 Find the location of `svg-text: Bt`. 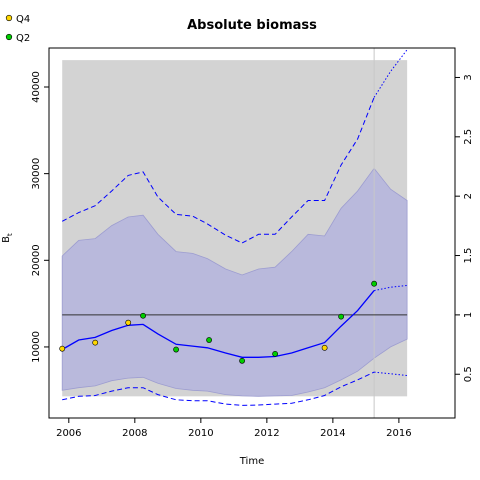

svg-text: Bt is located at coordinates (7, 238).